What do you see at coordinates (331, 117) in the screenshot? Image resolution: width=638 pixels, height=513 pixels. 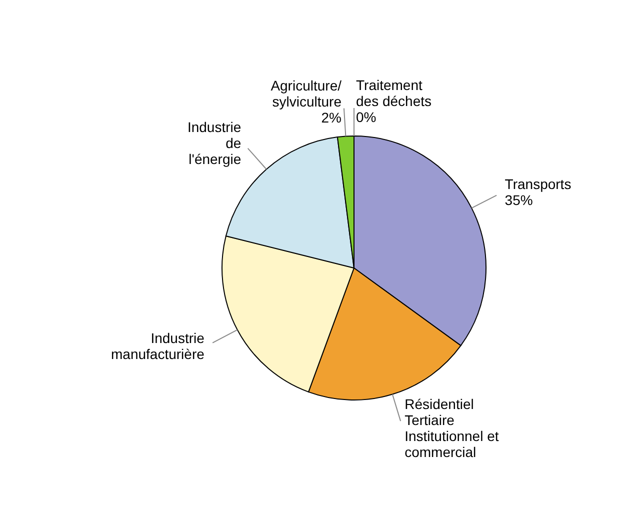 I see `data-label: 2%` at bounding box center [331, 117].